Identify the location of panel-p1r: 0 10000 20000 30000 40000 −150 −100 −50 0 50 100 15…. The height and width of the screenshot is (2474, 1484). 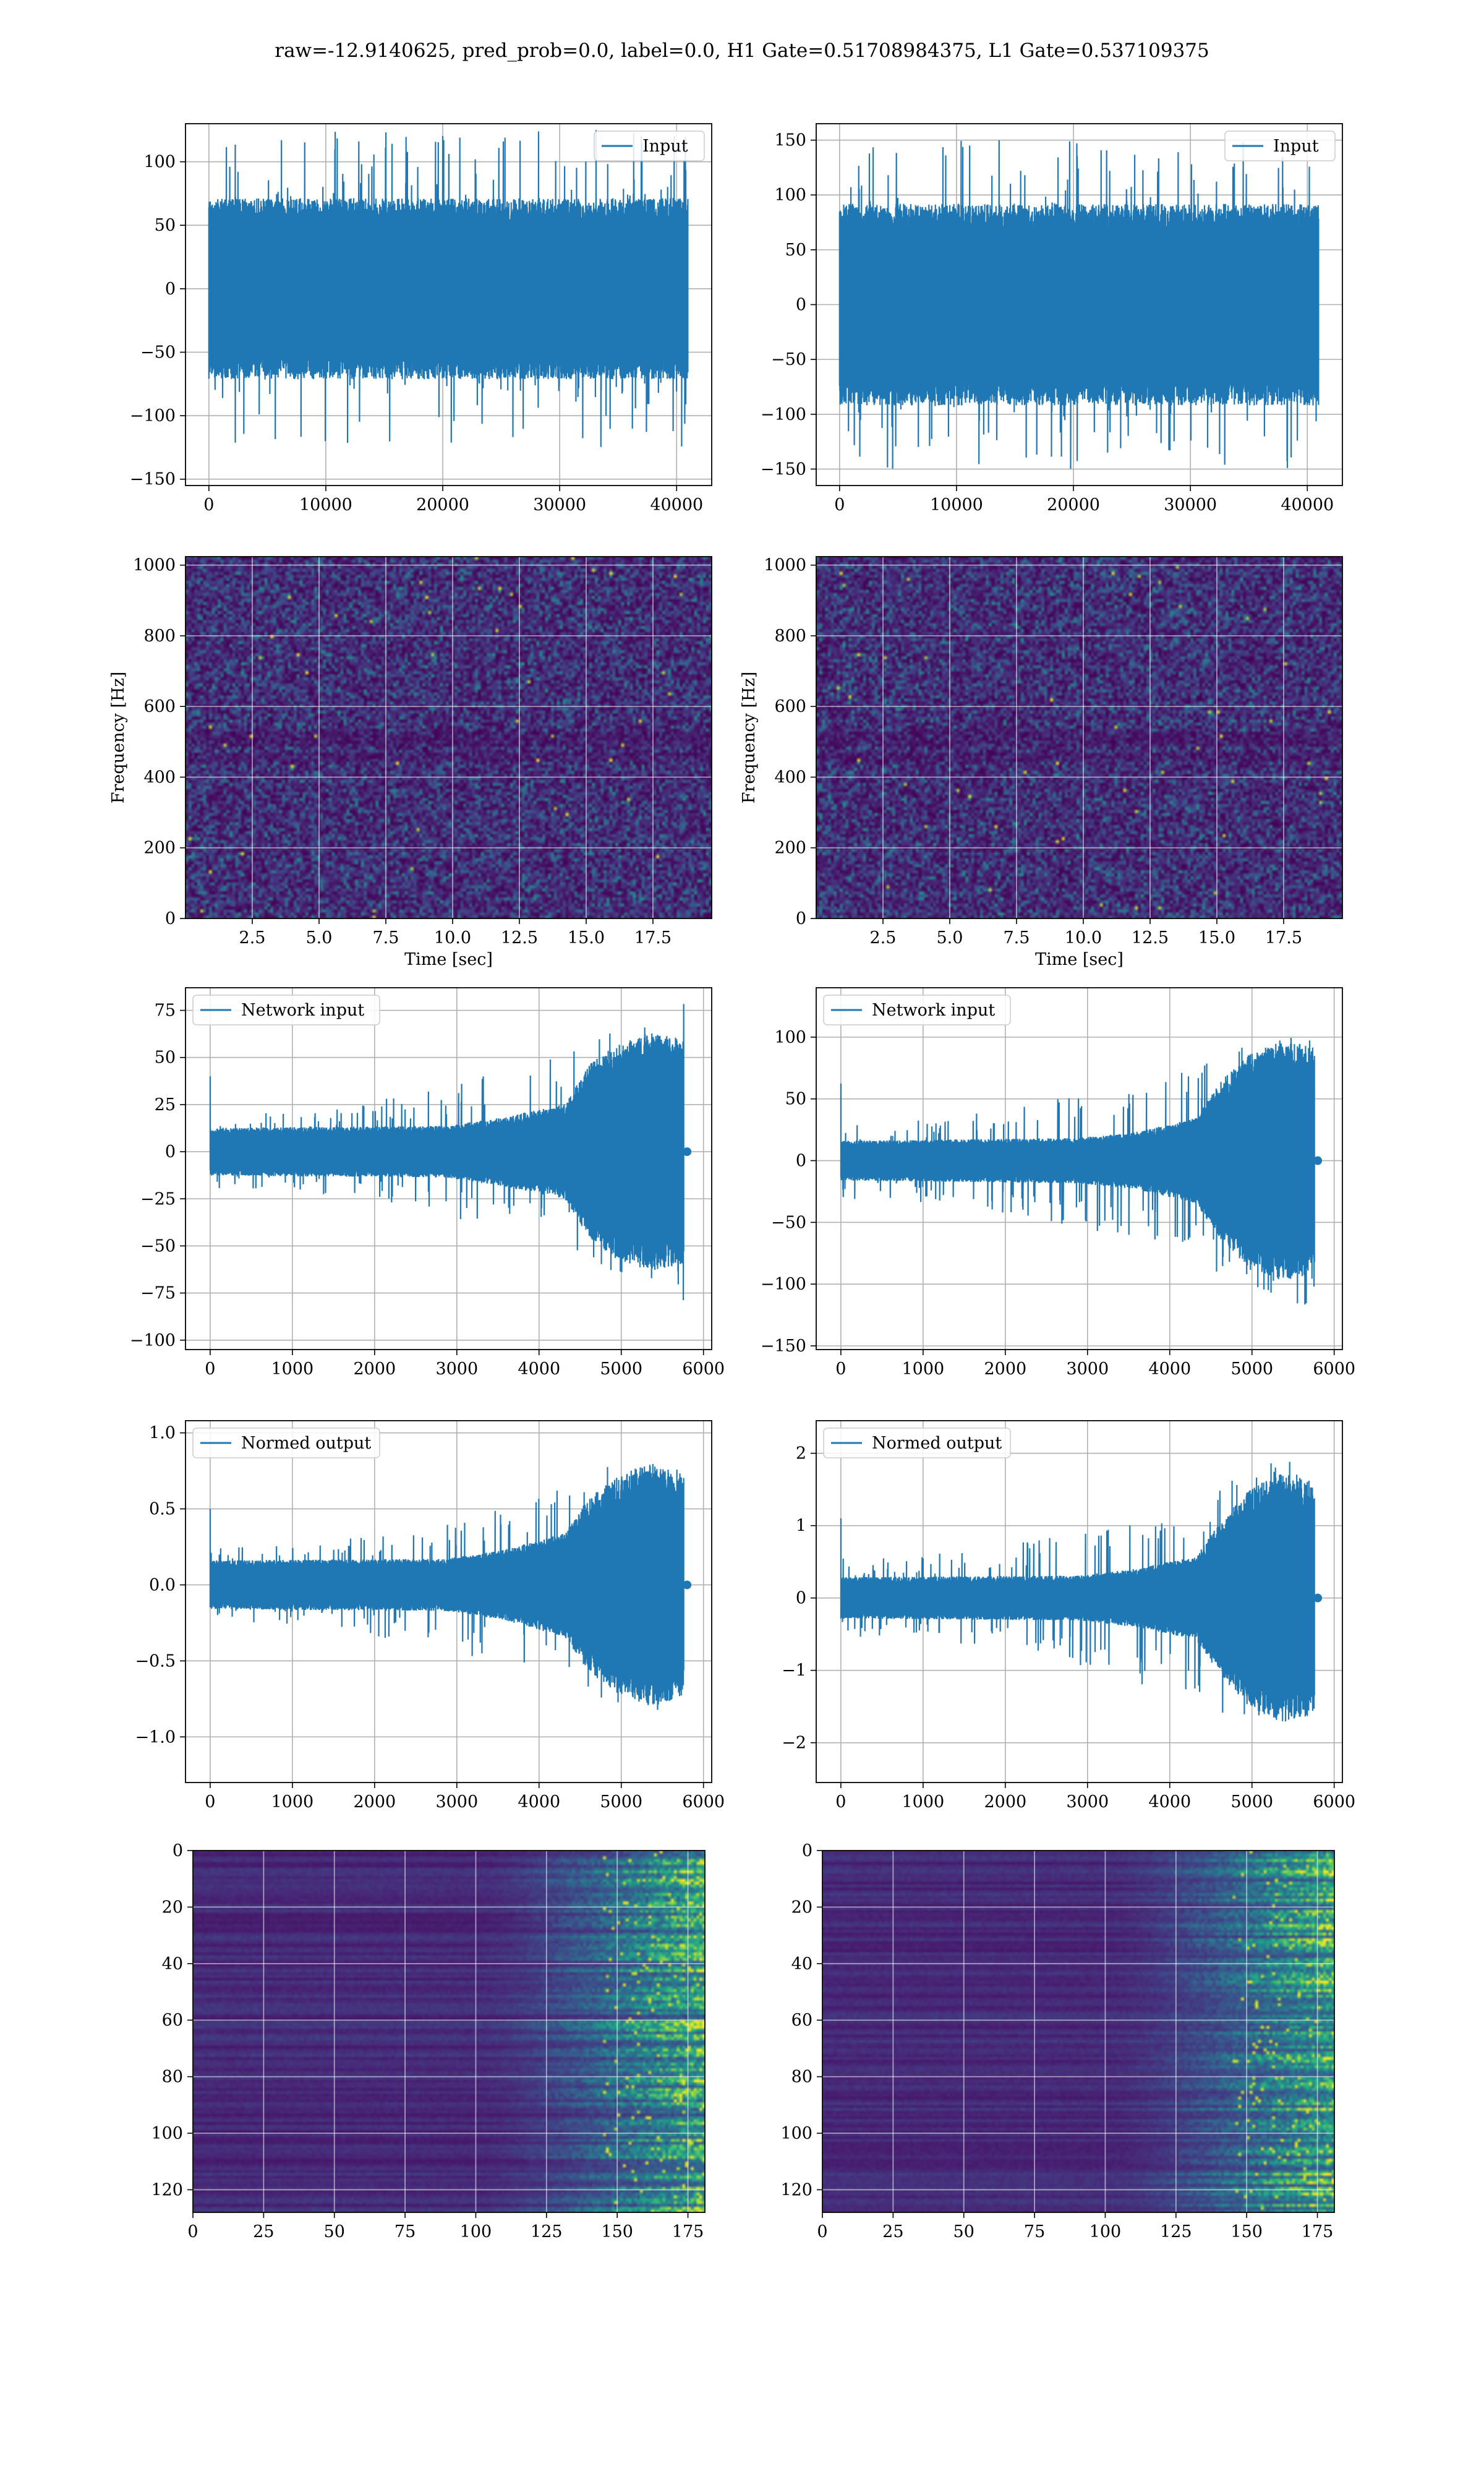
(1052, 319).